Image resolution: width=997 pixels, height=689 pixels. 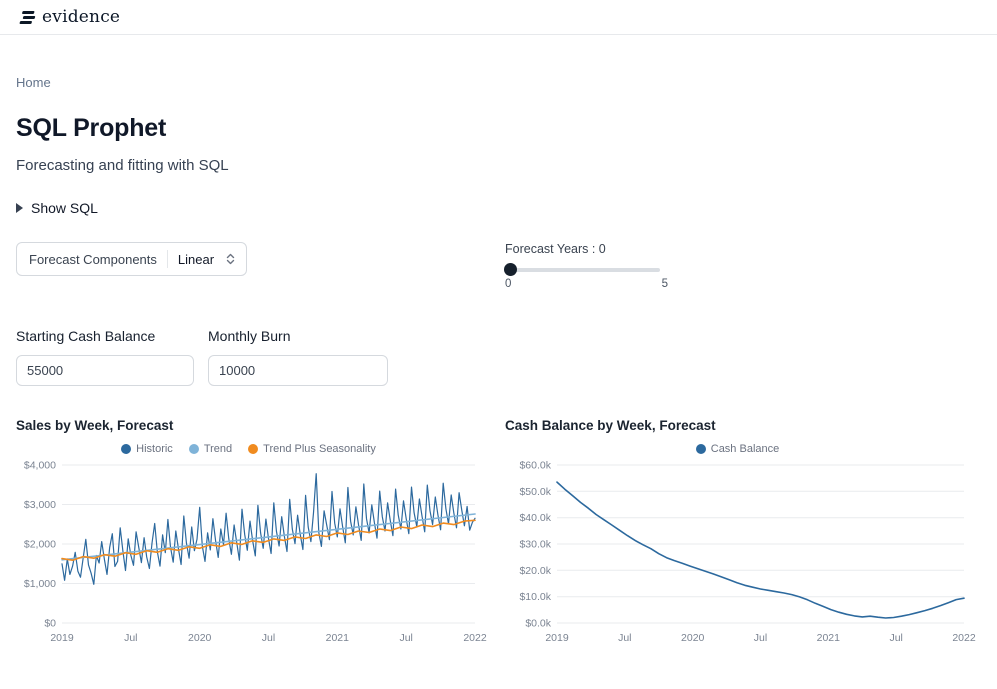 What do you see at coordinates (218, 449) in the screenshot?
I see `legend-label: Trend` at bounding box center [218, 449].